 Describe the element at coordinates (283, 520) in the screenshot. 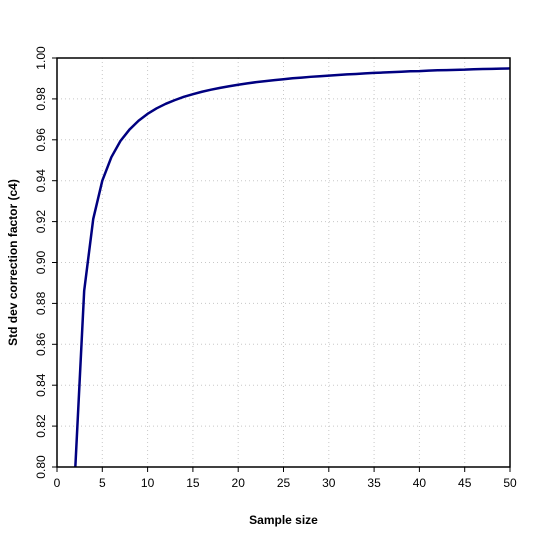

I see `x-axis-title: Sample size` at that location.